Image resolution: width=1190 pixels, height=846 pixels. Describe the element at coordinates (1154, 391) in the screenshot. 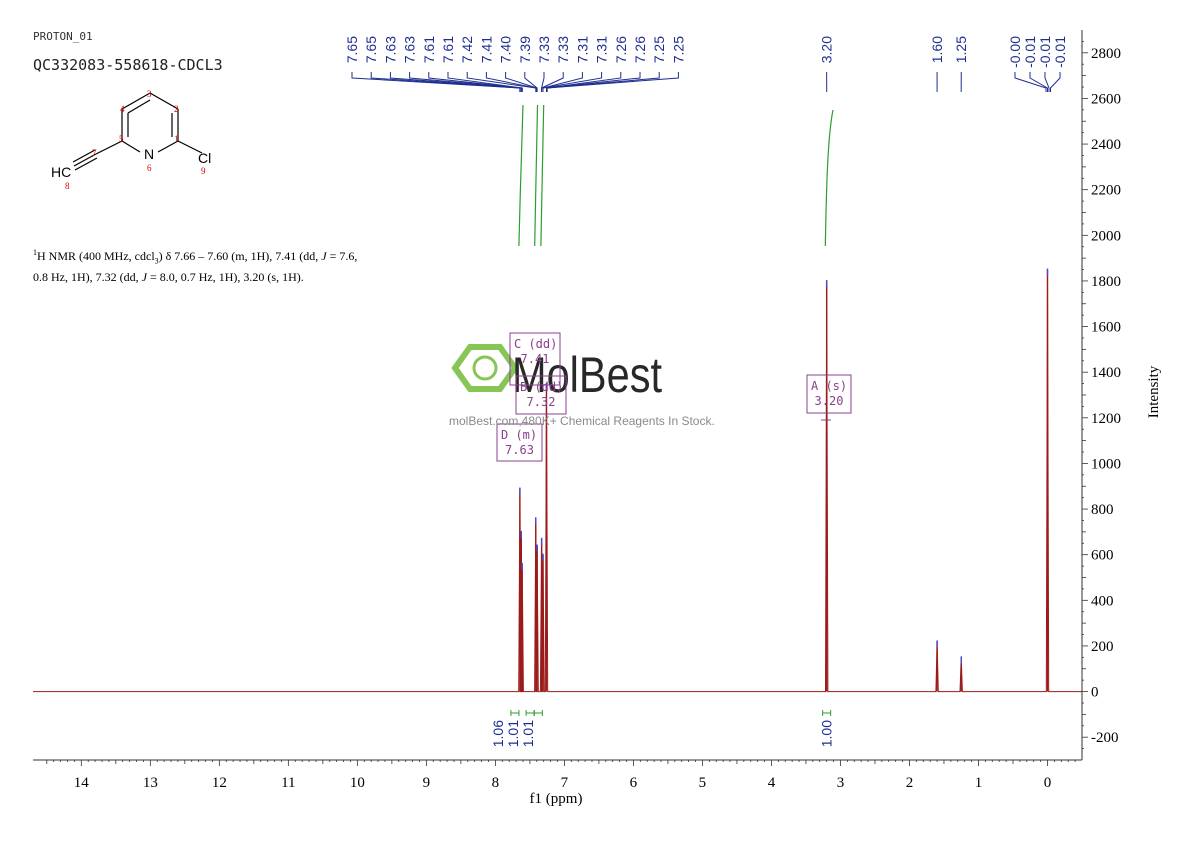

I see `y-axis-label: Intensity` at that location.